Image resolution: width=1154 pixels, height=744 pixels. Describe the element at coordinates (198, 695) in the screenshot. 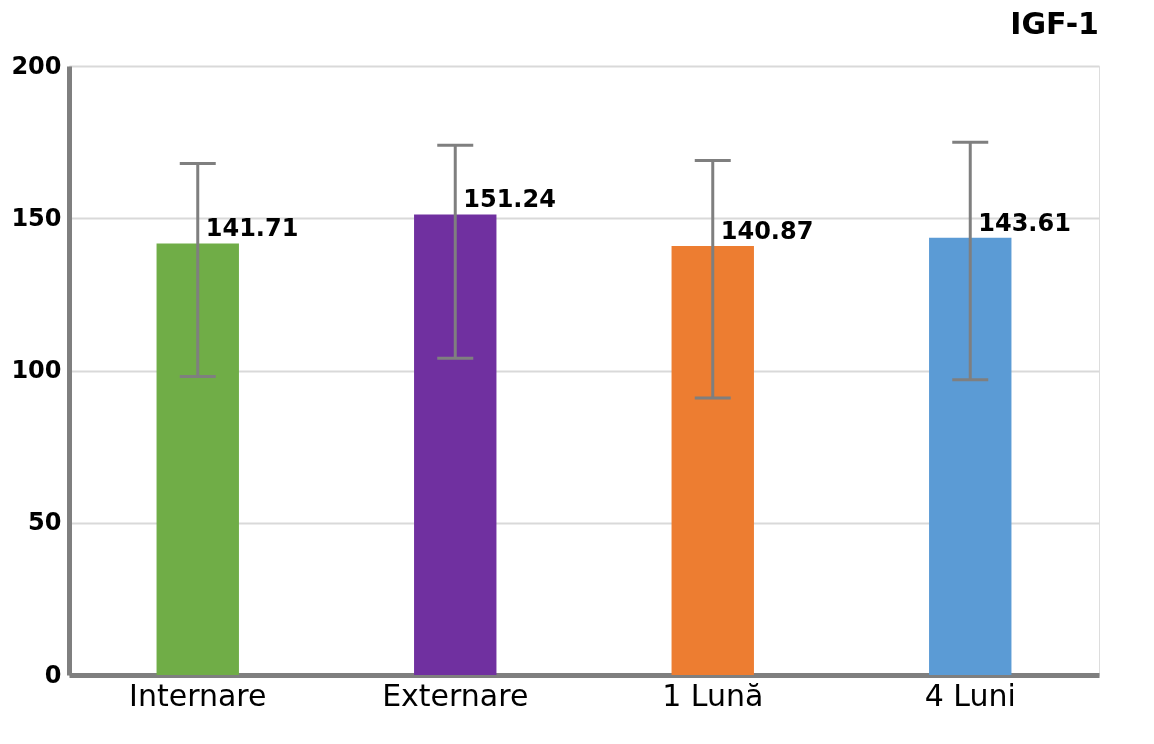

I see `x-tick-label: Internare` at that location.